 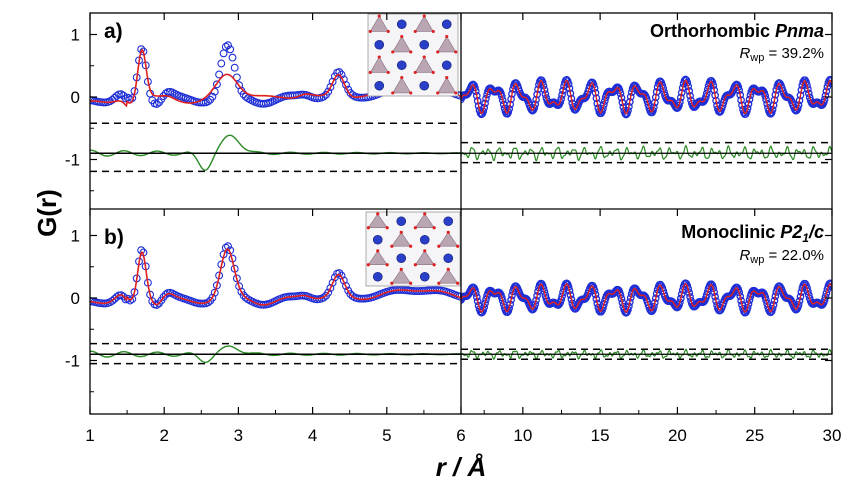 I want to click on calculated-line-high-r, so click(x=646, y=298).